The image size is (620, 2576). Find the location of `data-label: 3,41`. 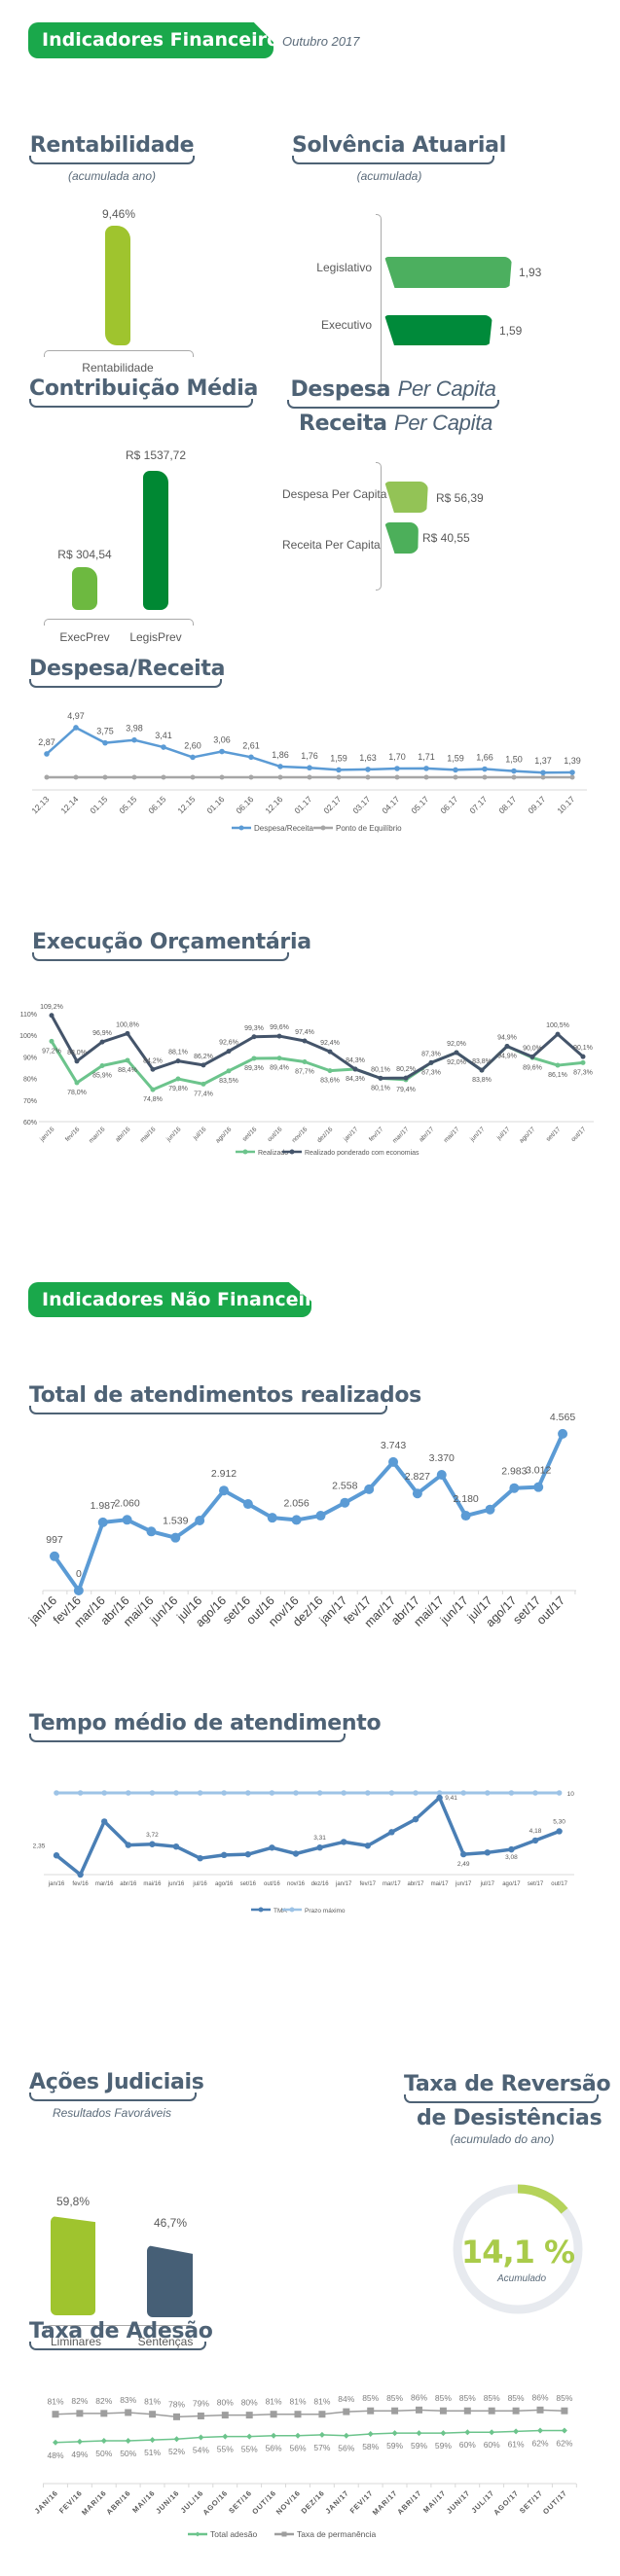

data-label: 3,41 is located at coordinates (163, 735).